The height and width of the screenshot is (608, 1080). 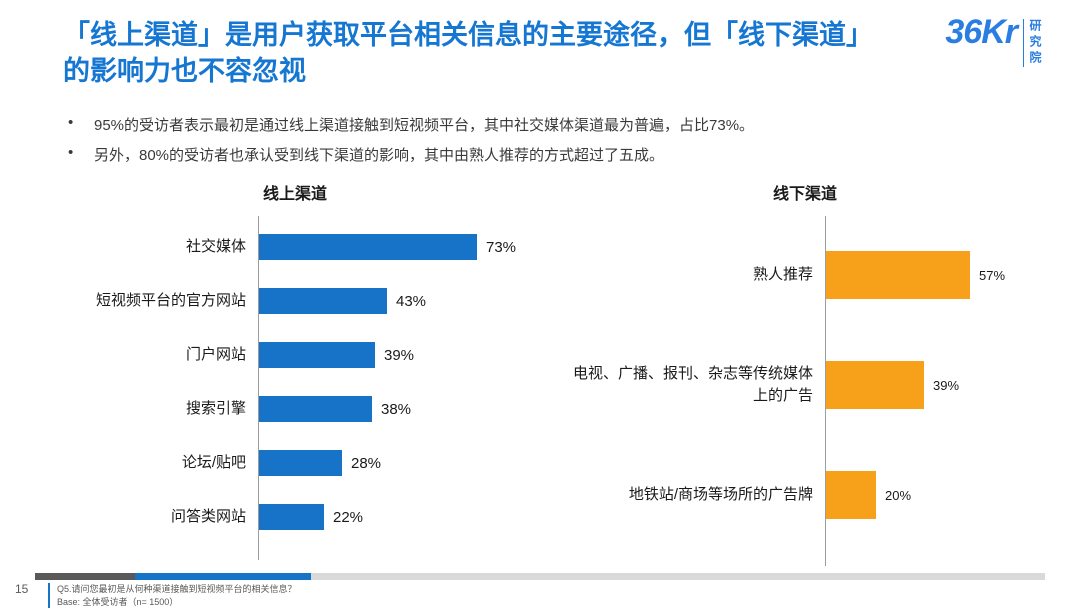 I want to click on bar-row: 电视、广播、报刊、杂志等传统媒体上的广告 39%, so click(x=805, y=385).